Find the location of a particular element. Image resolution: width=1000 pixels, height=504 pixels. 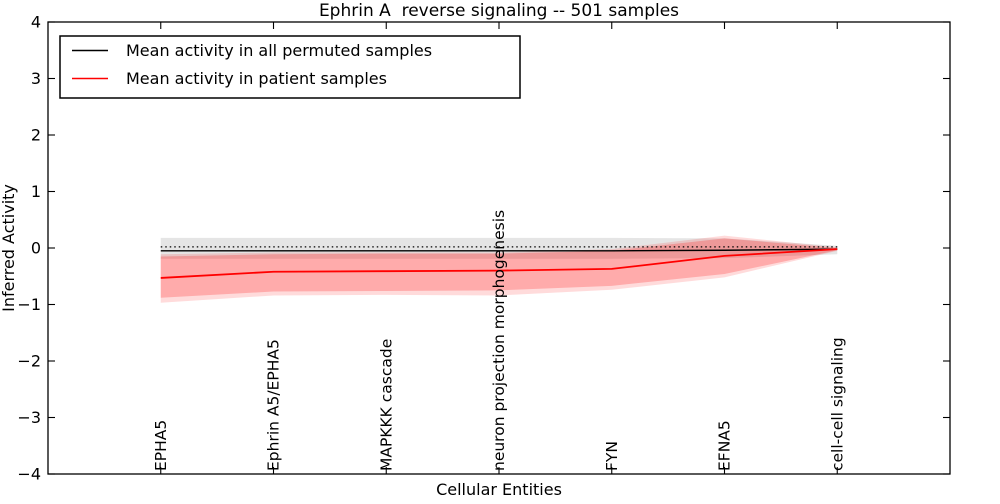

band-layer is located at coordinates (499, 269).